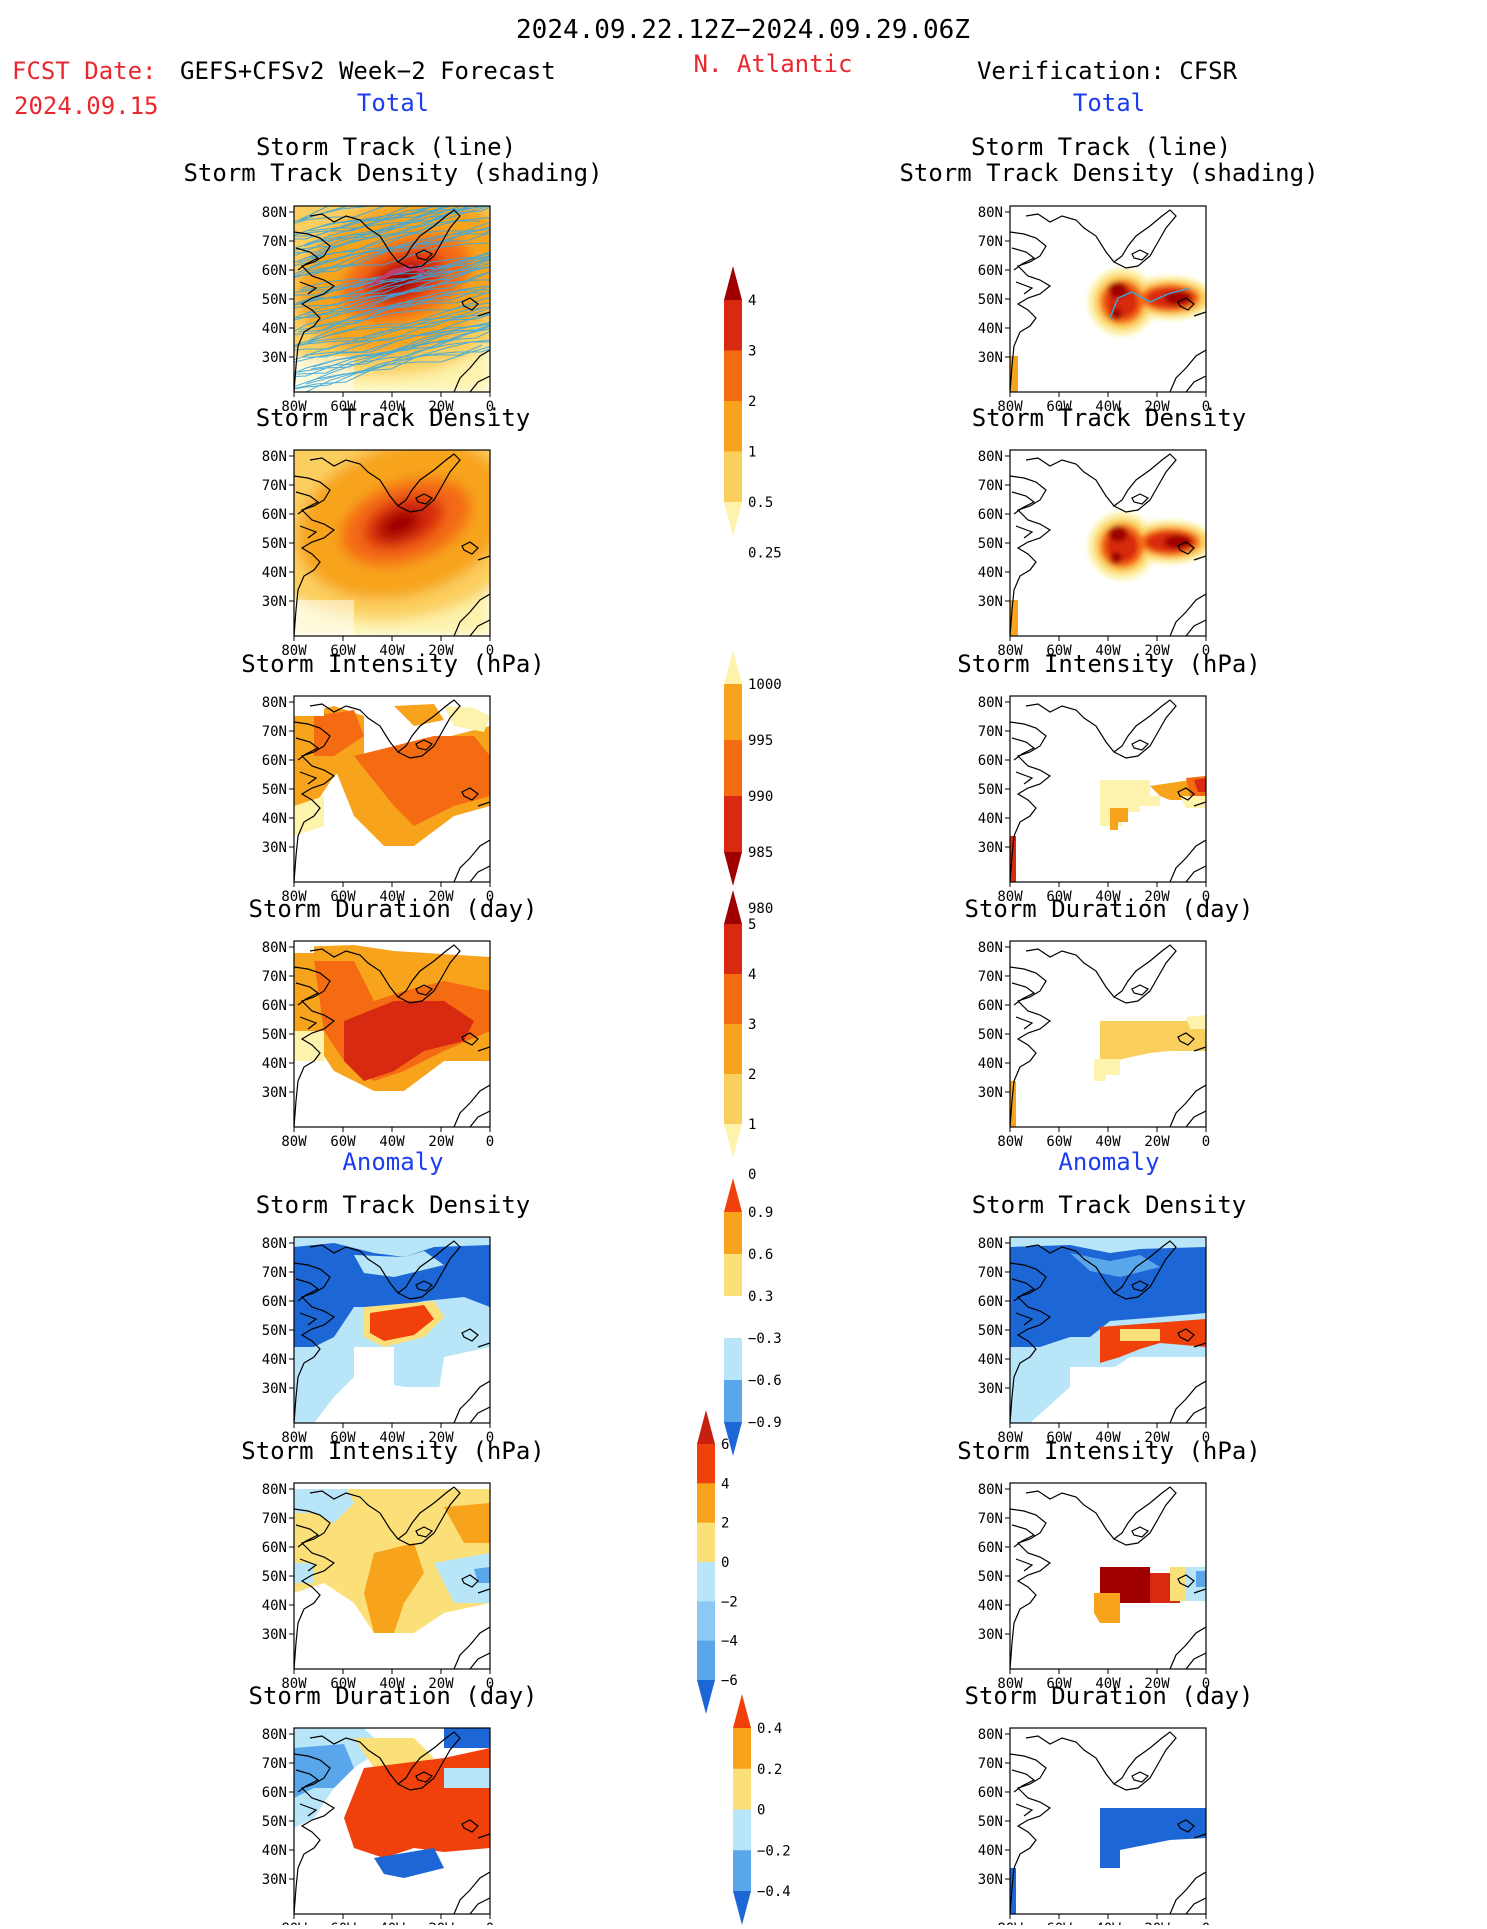  I want to click on title-duration-right: Storm Duration (day), so click(1109, 909).